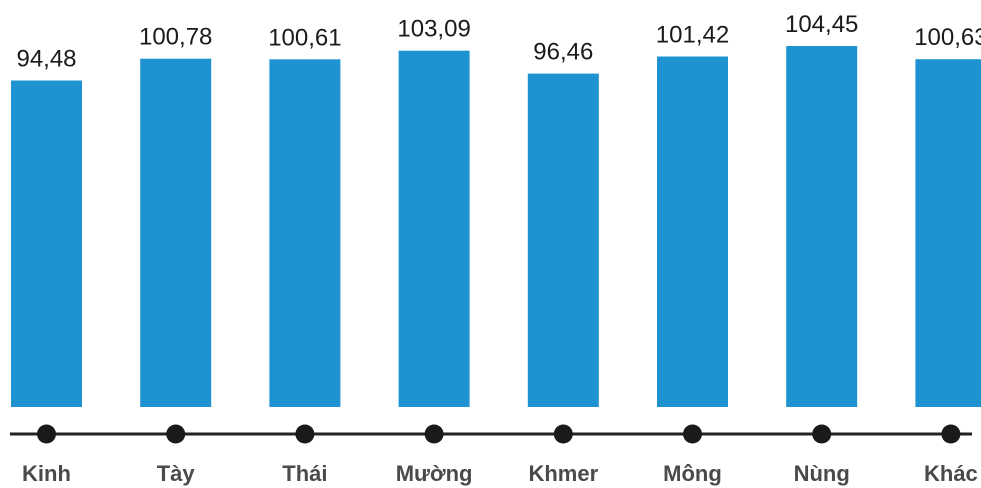 This screenshot has height=488, width=981. Describe the element at coordinates (305, 434) in the screenshot. I see `axis-marker-thai` at that location.